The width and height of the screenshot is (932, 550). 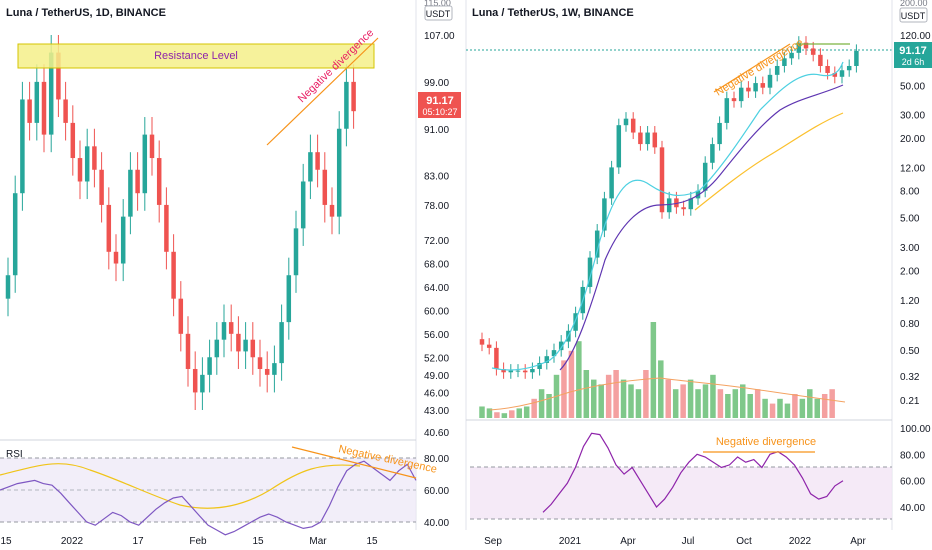 What do you see at coordinates (910, 324) in the screenshot?
I see `right-price-tick: 0.80` at bounding box center [910, 324].